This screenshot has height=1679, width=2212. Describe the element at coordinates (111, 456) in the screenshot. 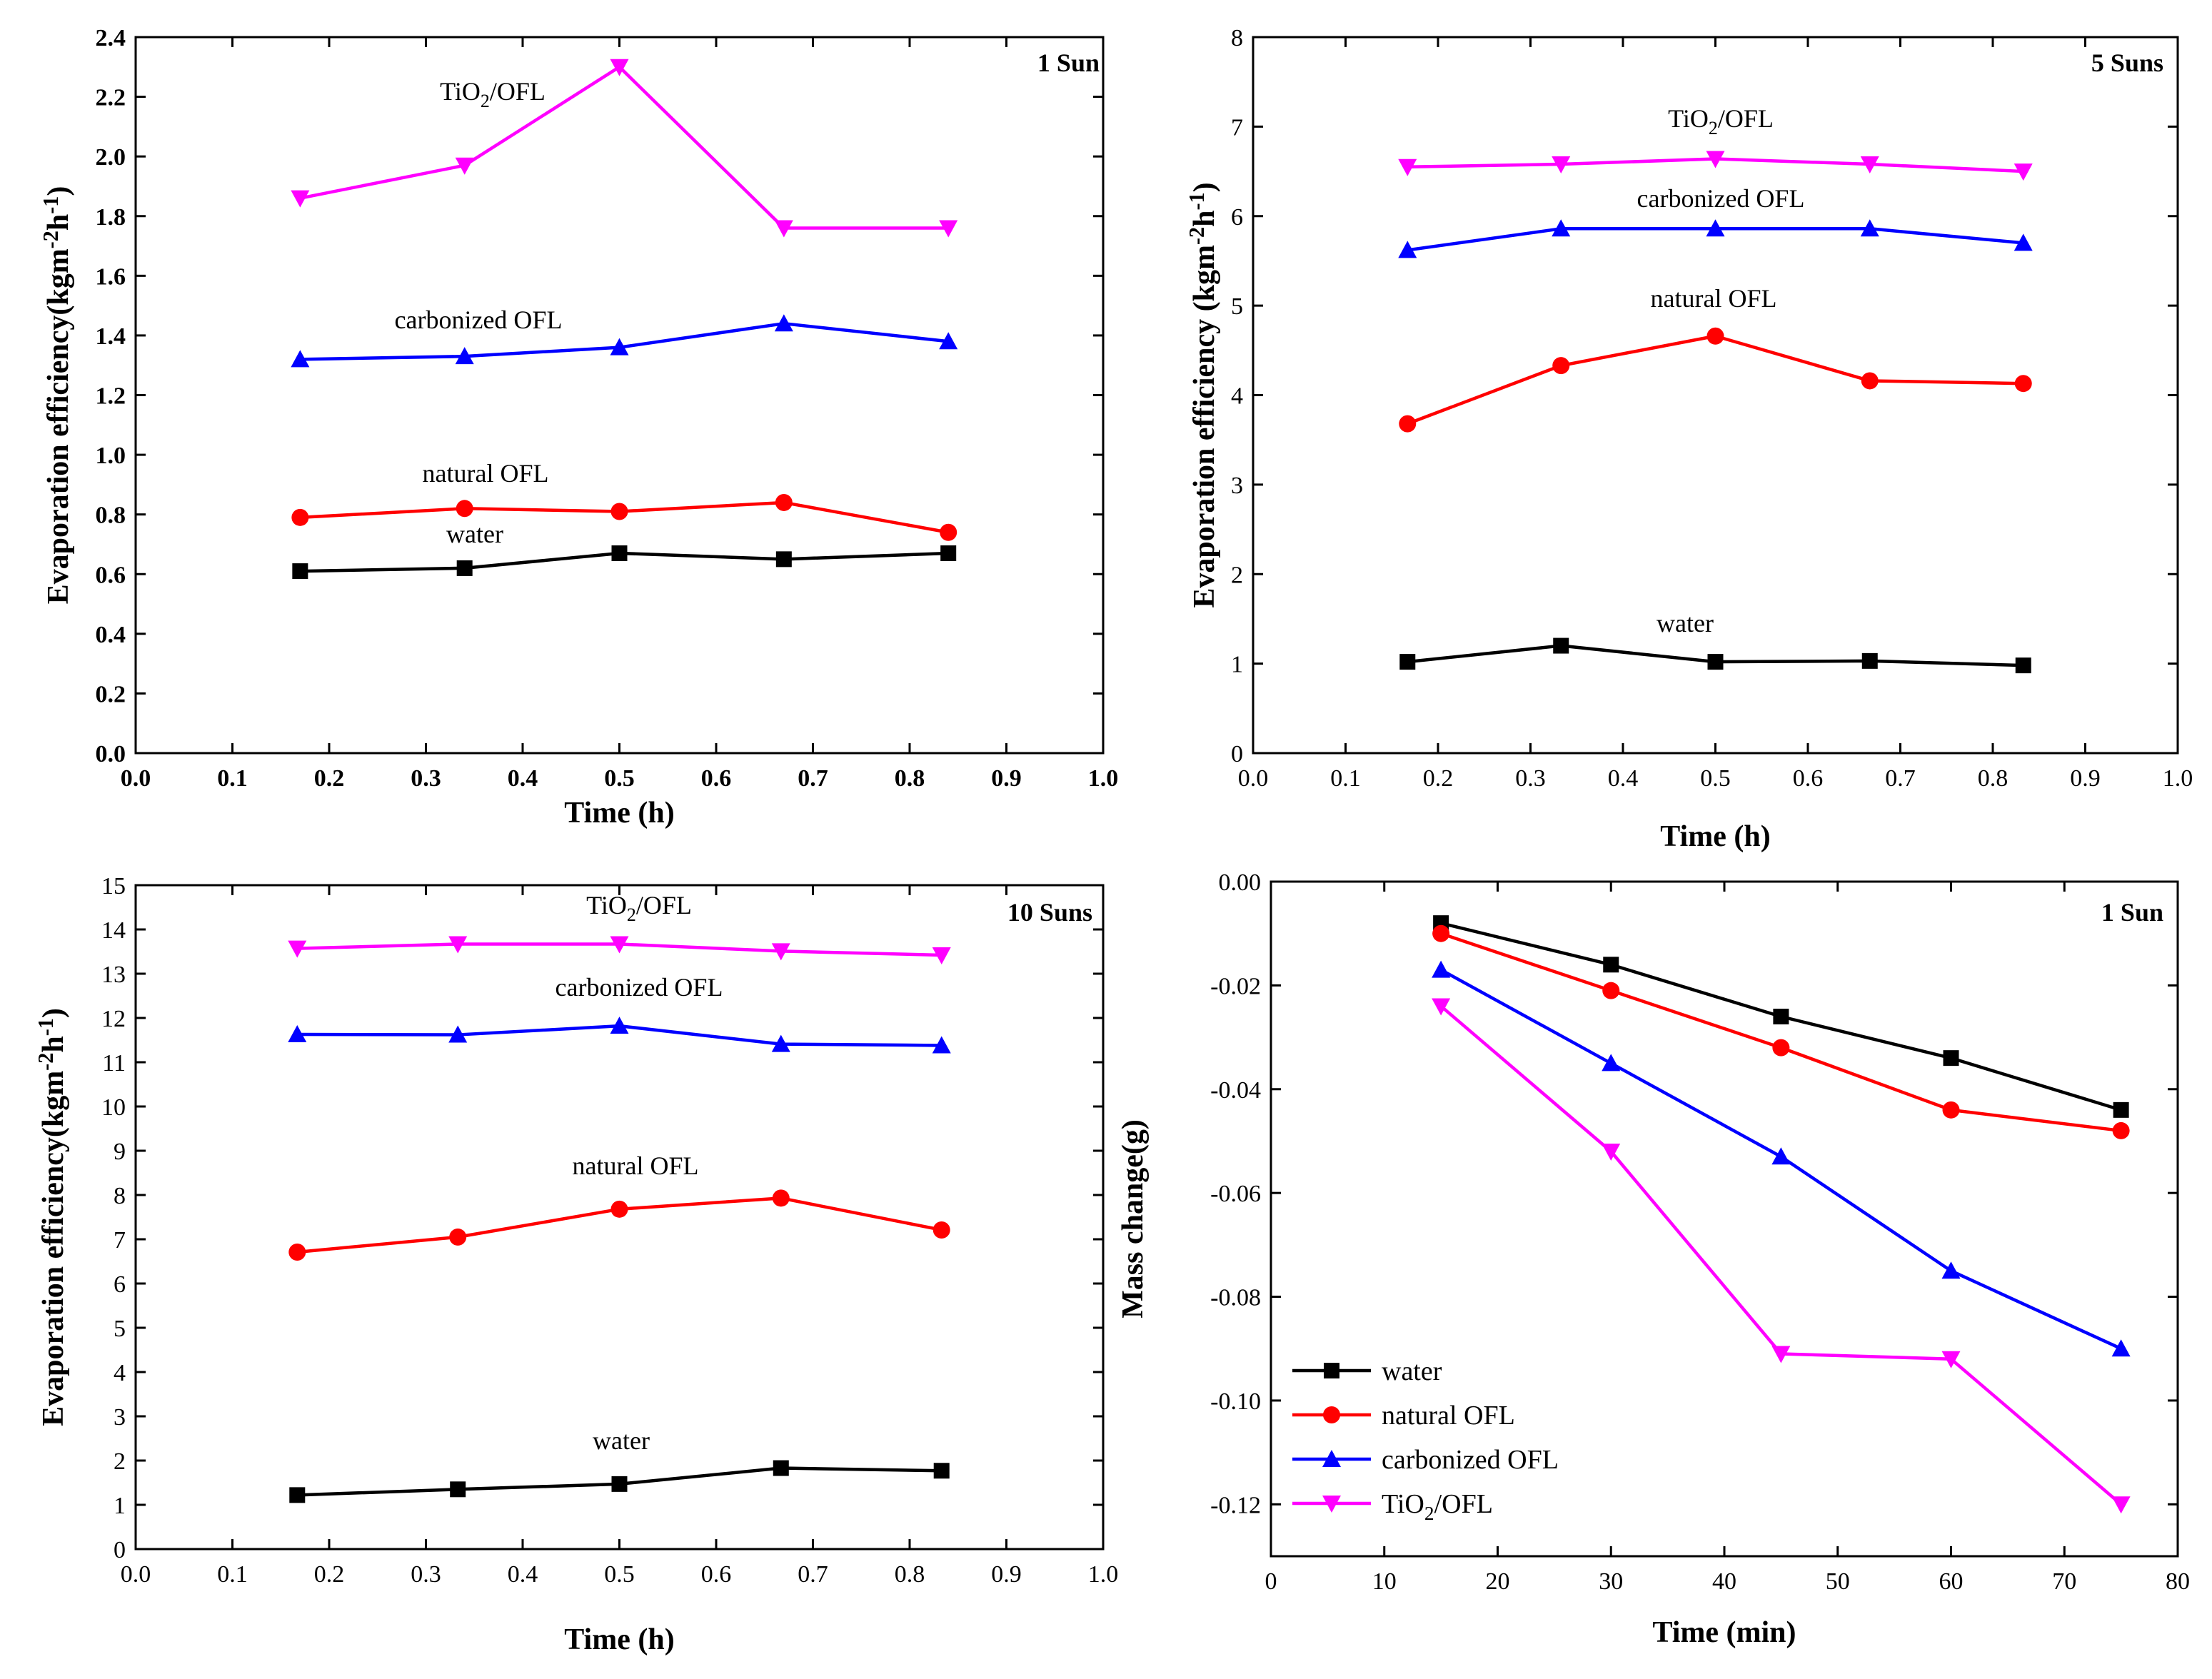

I see `y-tick-label: 1.0` at that location.